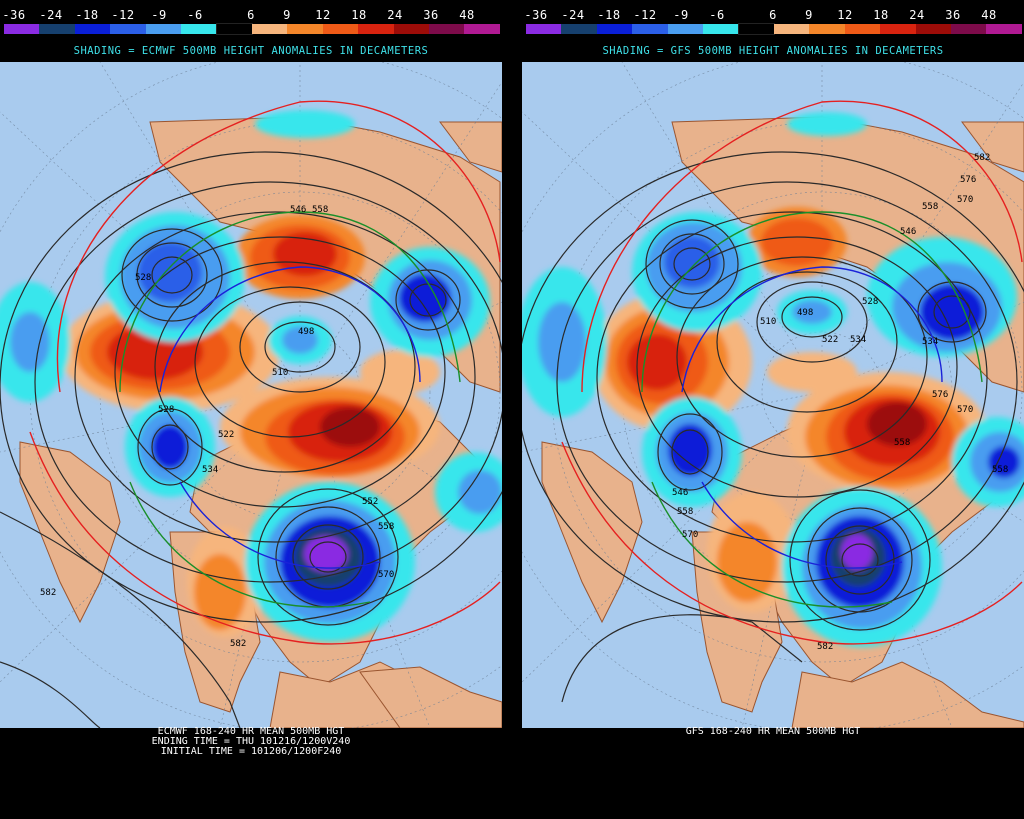  What do you see at coordinates (251, 751) in the screenshot?
I see `caption-line: INITIAL TIME = 101206/1200F240` at bounding box center [251, 751].